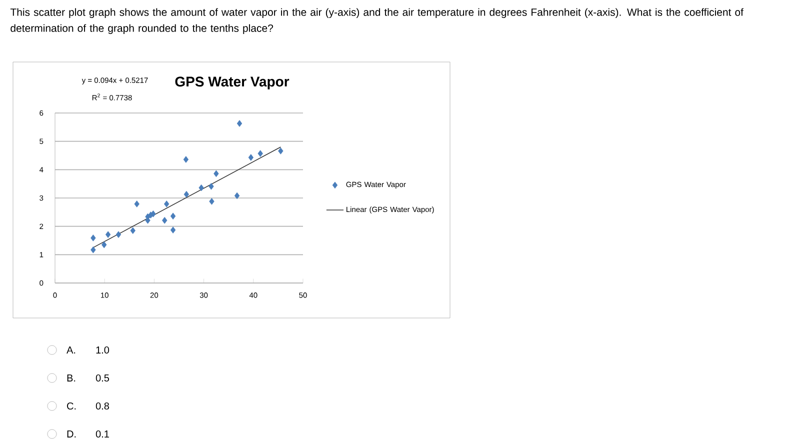  I want to click on text: B., so click(71, 378).